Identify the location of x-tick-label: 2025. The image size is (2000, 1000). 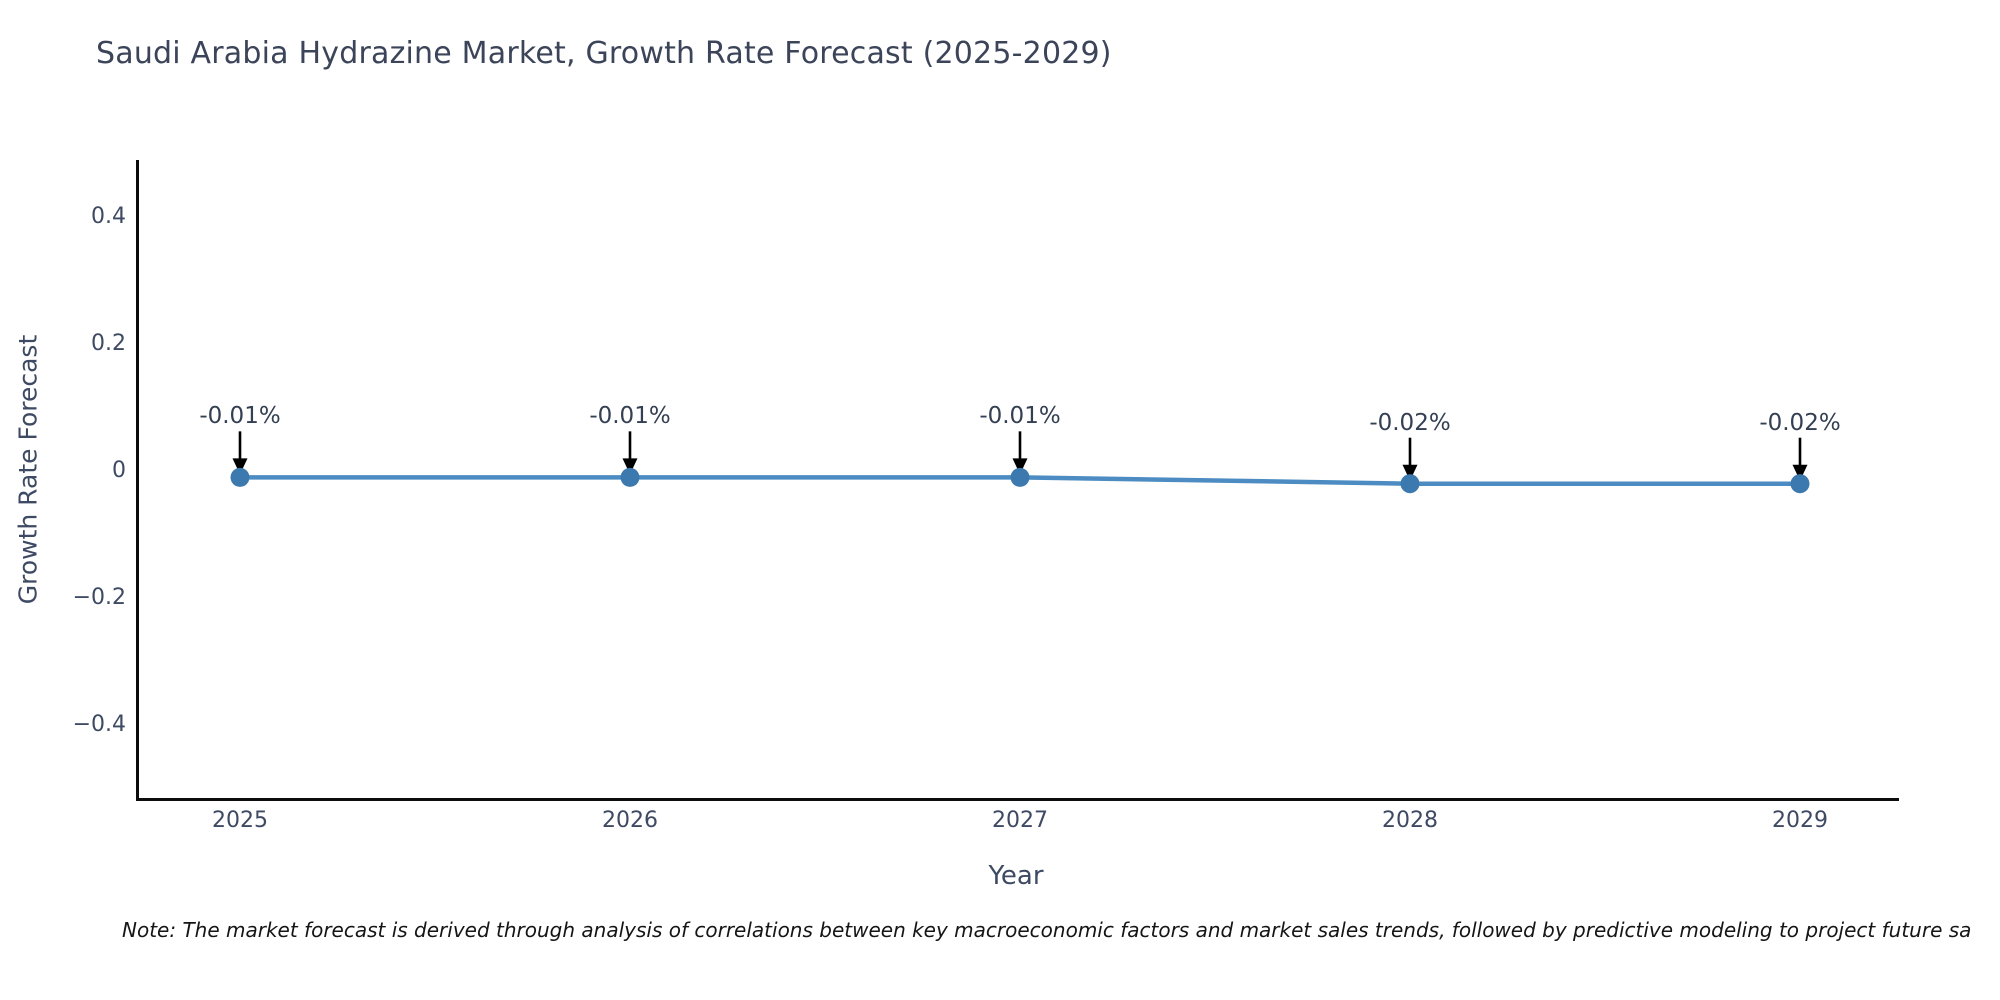
(240, 820).